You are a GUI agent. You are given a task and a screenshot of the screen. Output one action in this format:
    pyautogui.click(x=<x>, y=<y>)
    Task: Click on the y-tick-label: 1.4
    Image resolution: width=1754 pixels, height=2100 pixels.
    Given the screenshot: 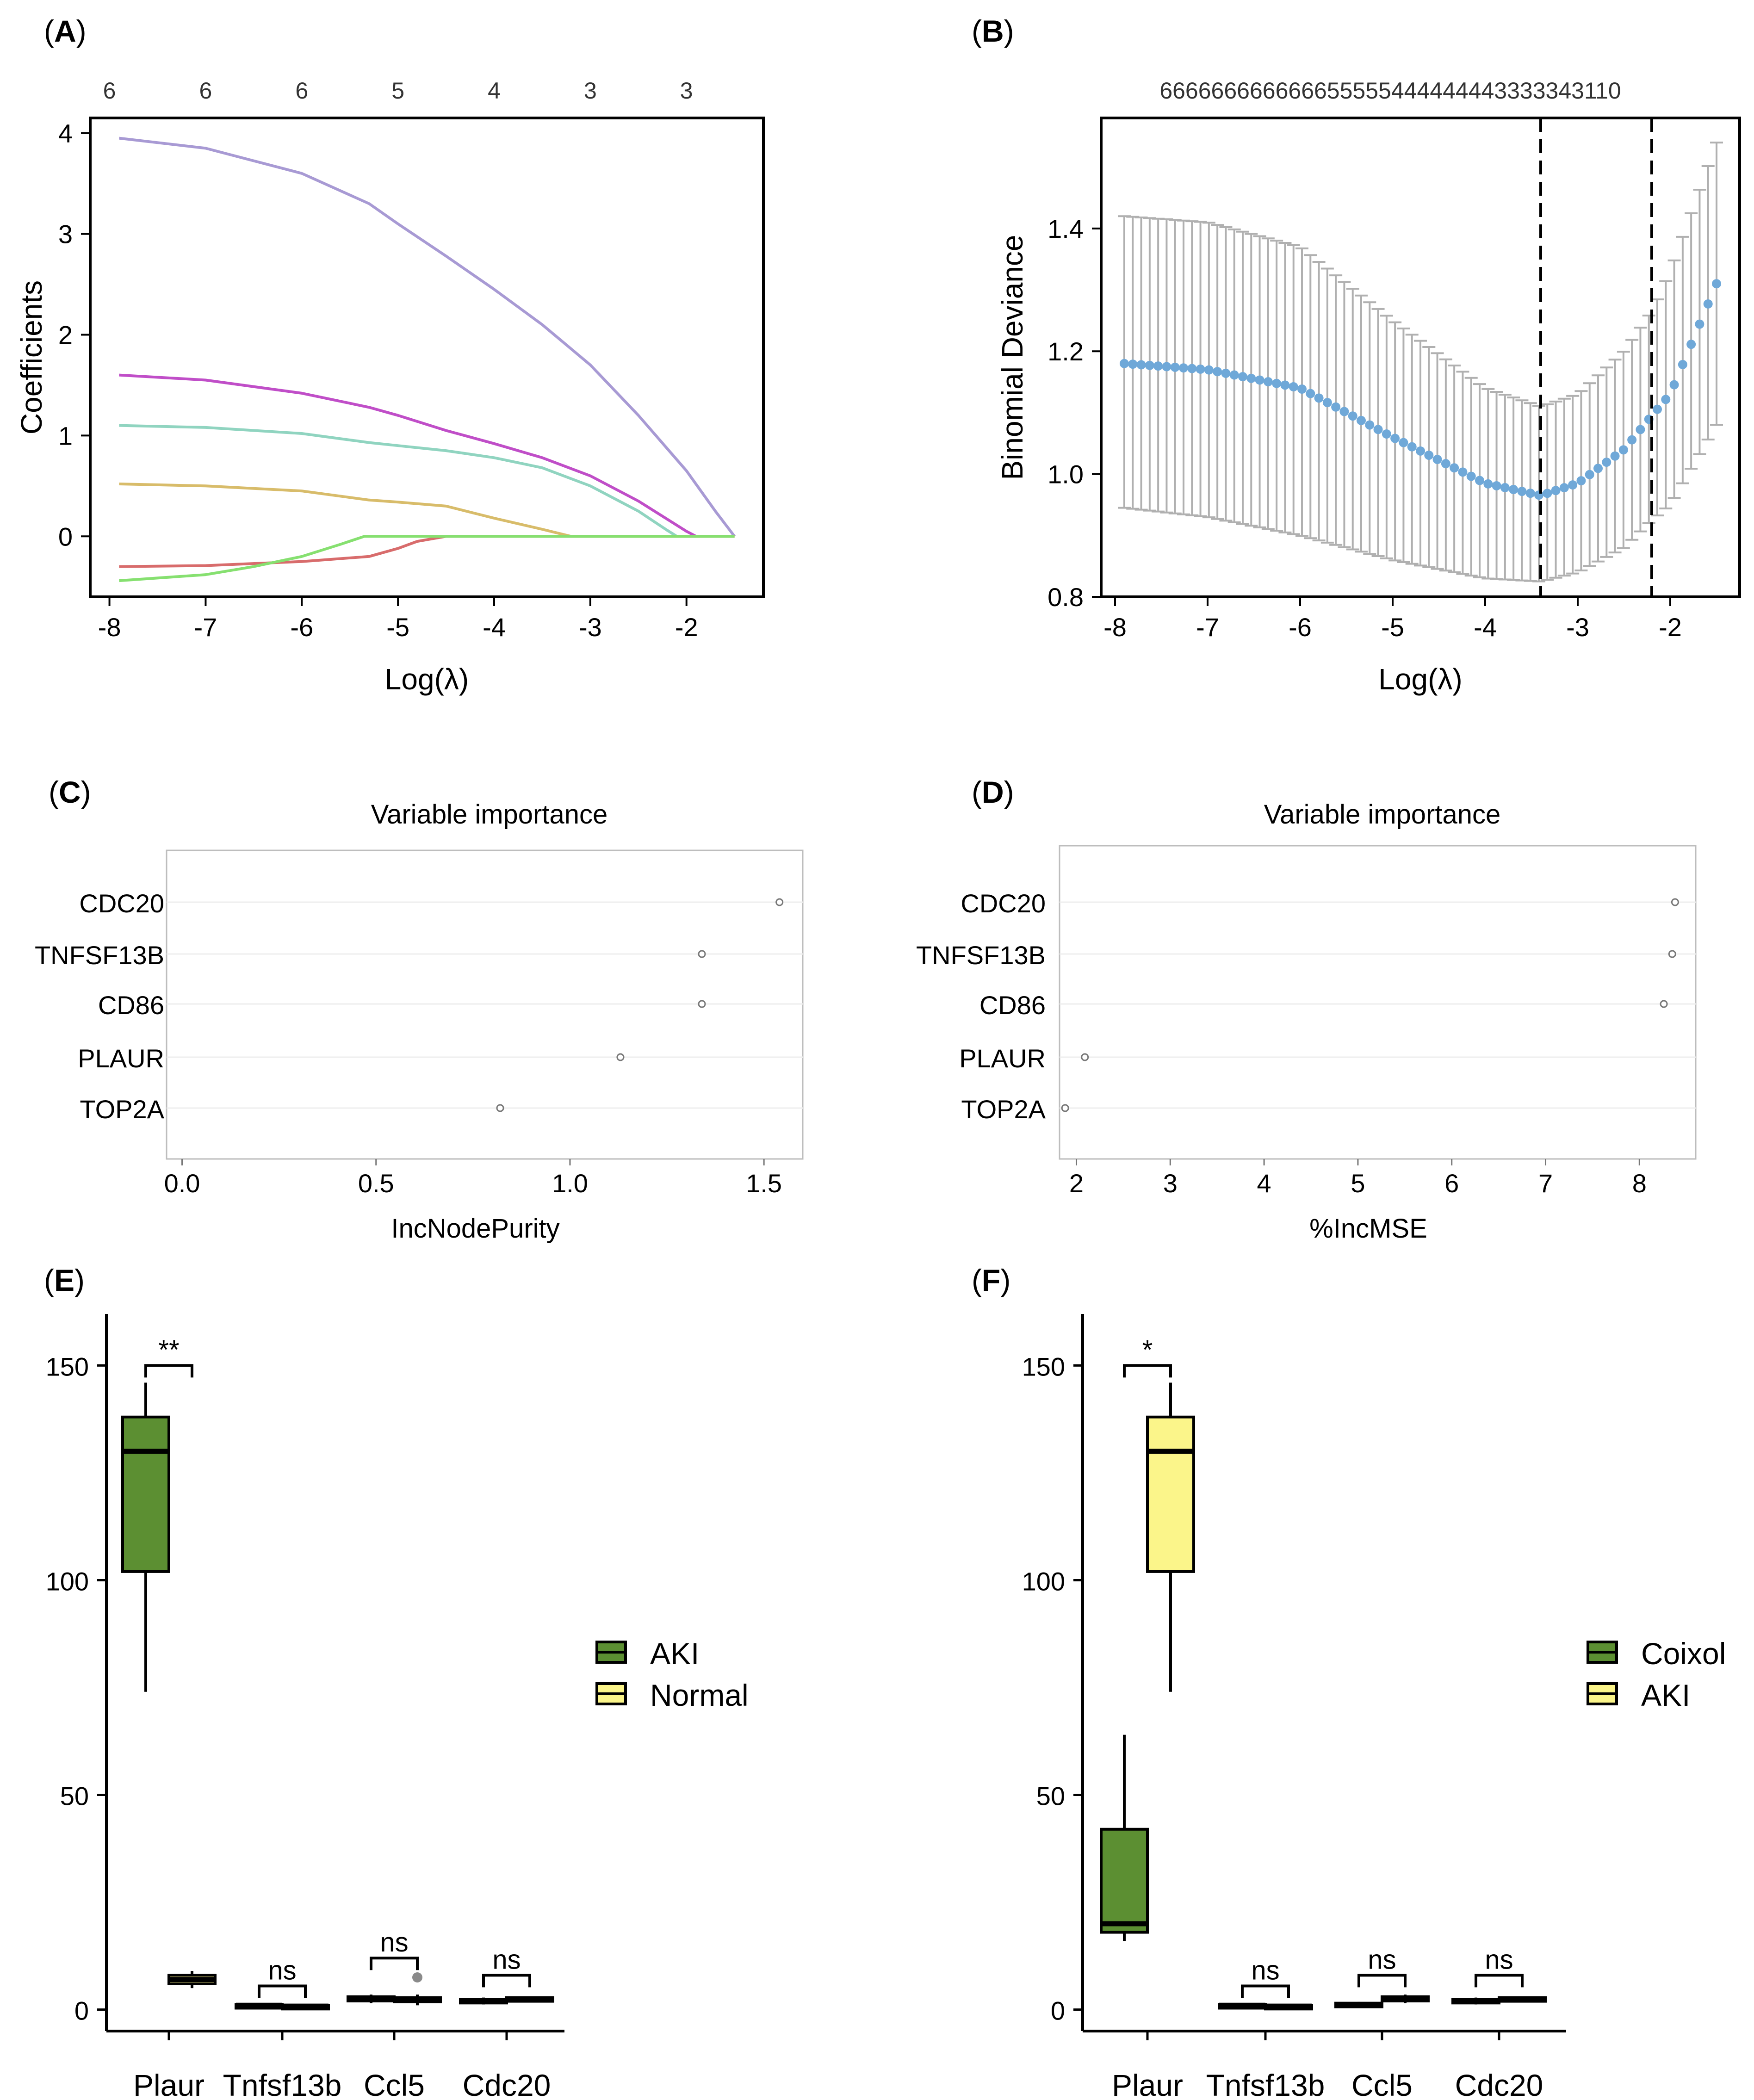 What is the action you would take?
    pyautogui.click(x=1065, y=228)
    